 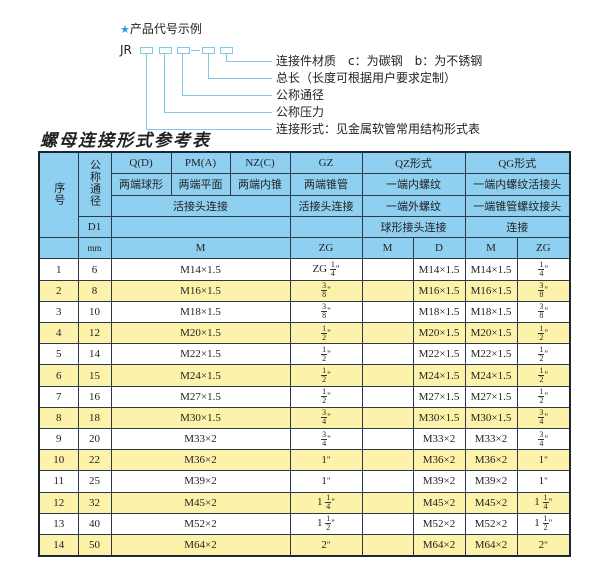 I want to click on cell-qg-zg: 1 4 ", so click(x=543, y=269).